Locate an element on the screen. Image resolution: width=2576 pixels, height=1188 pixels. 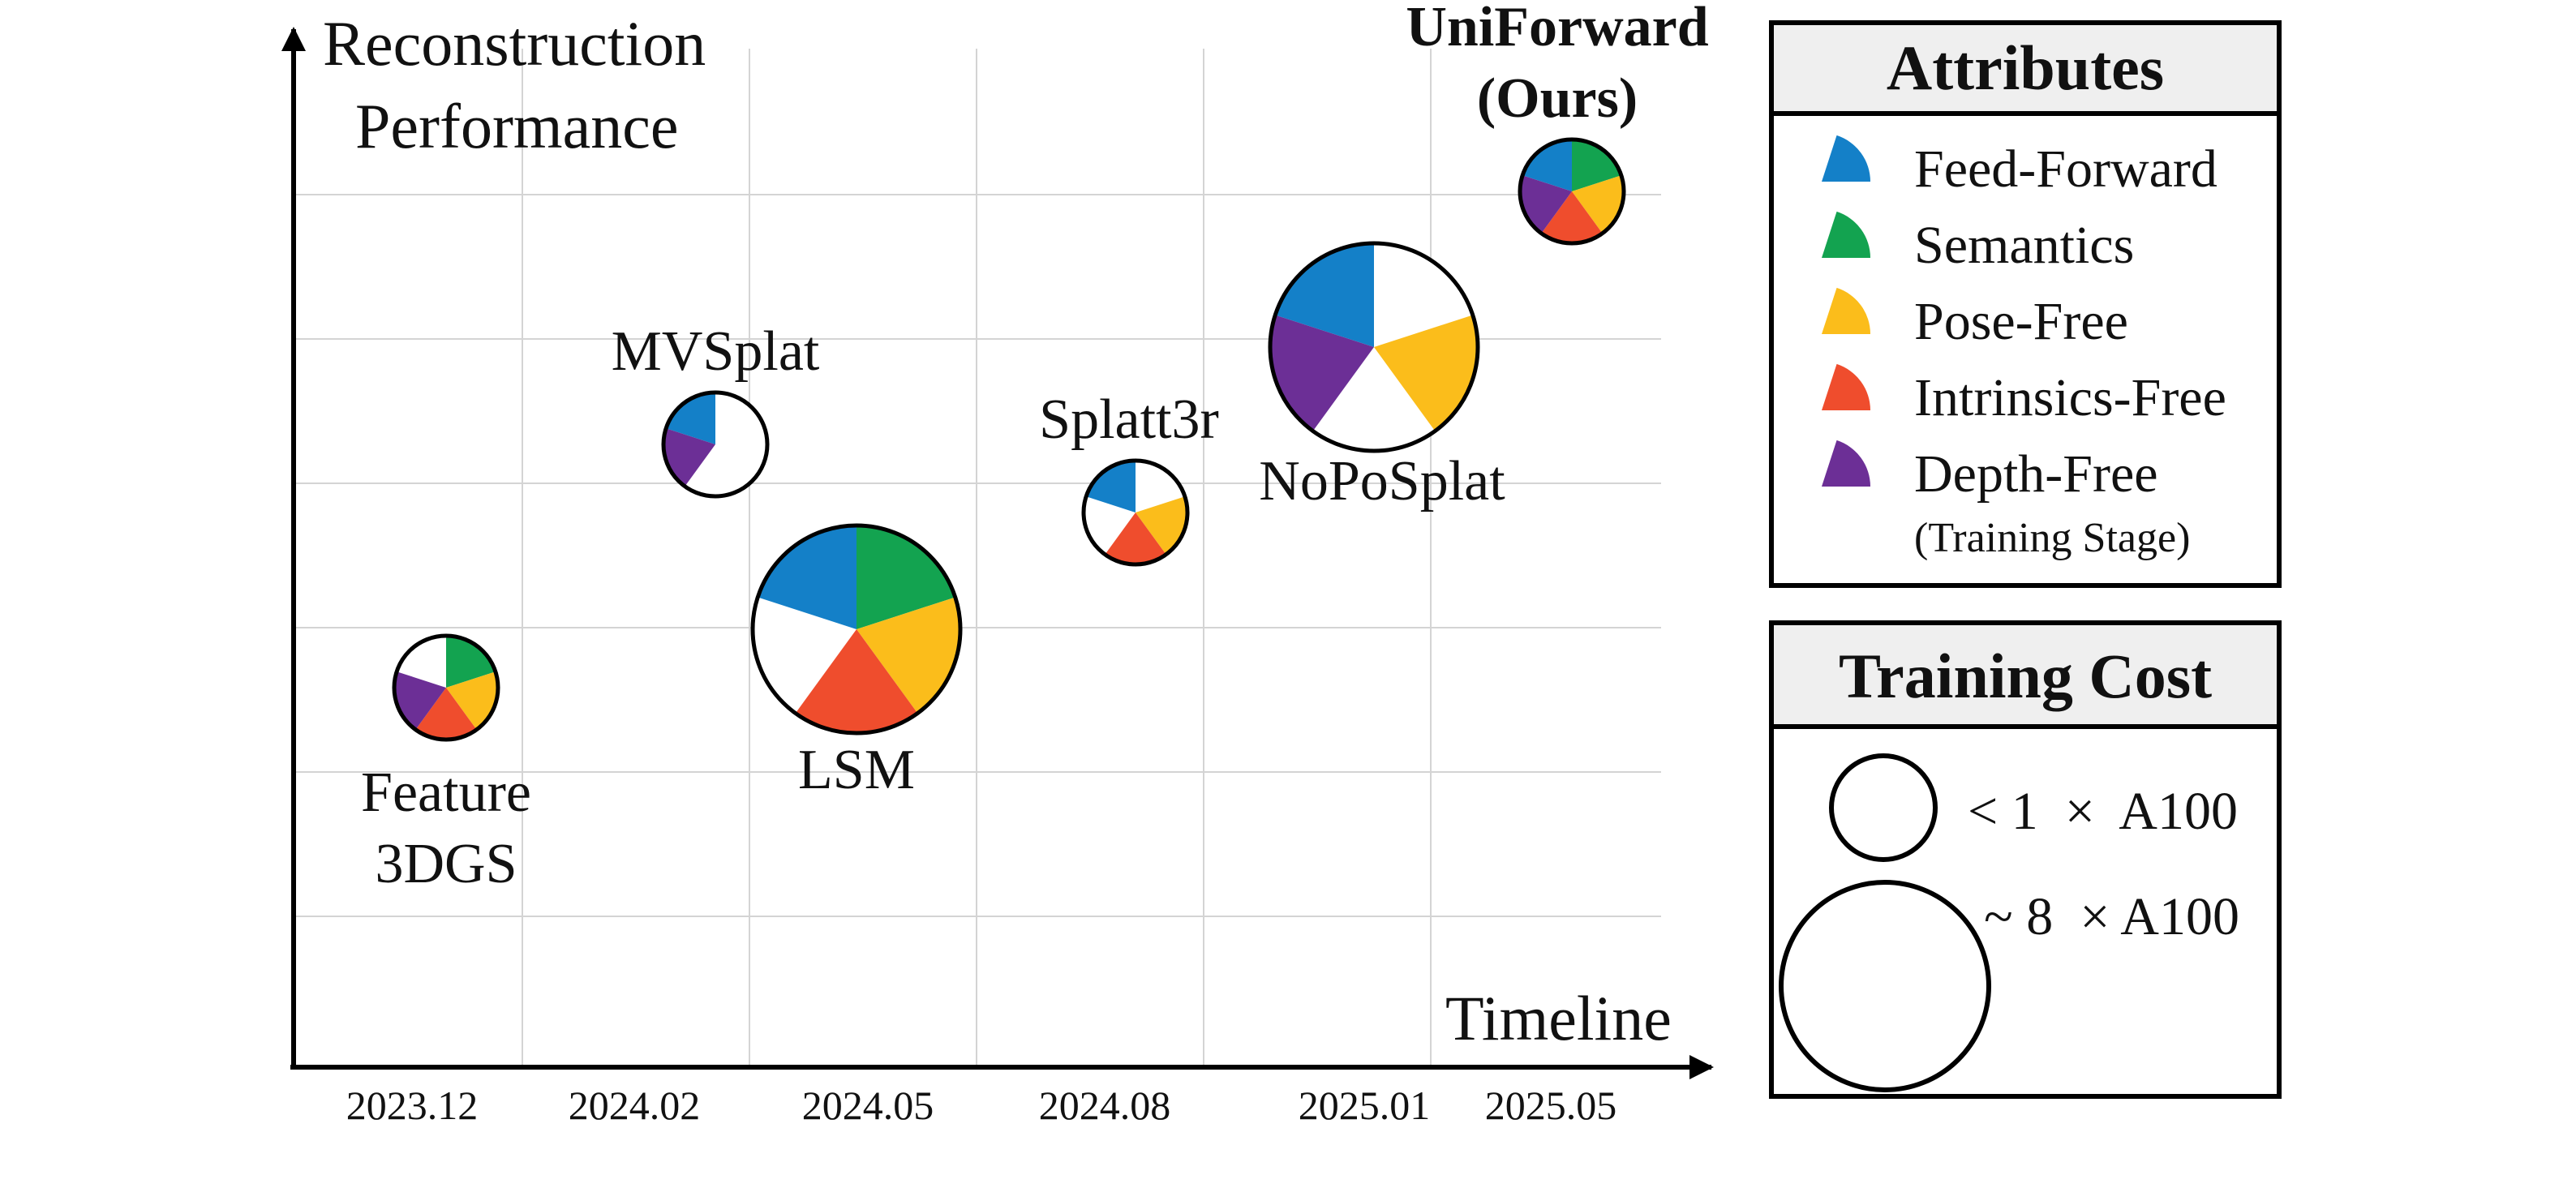
attributes-legend-header is located at coordinates (2025, 68).